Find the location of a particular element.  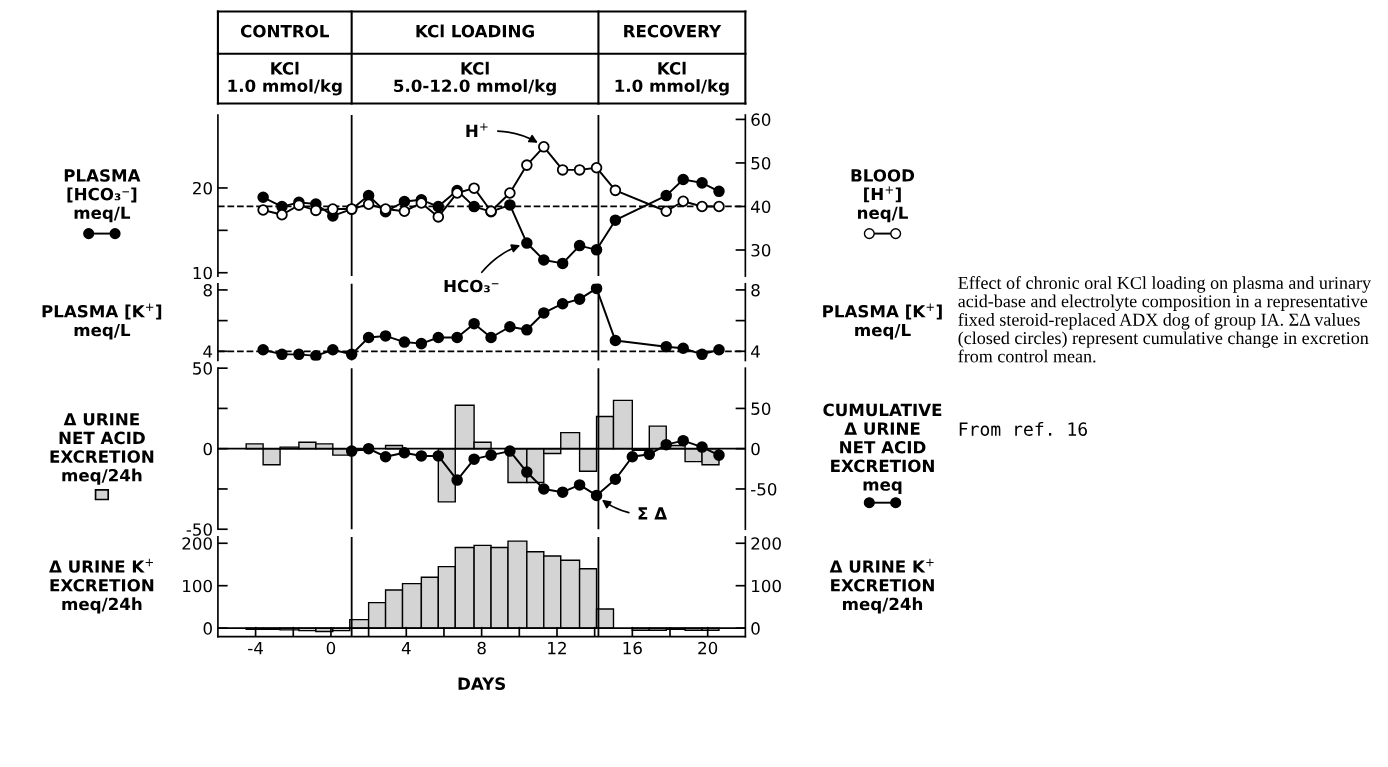

x-tick-label: 16 is located at coordinates (632, 648).